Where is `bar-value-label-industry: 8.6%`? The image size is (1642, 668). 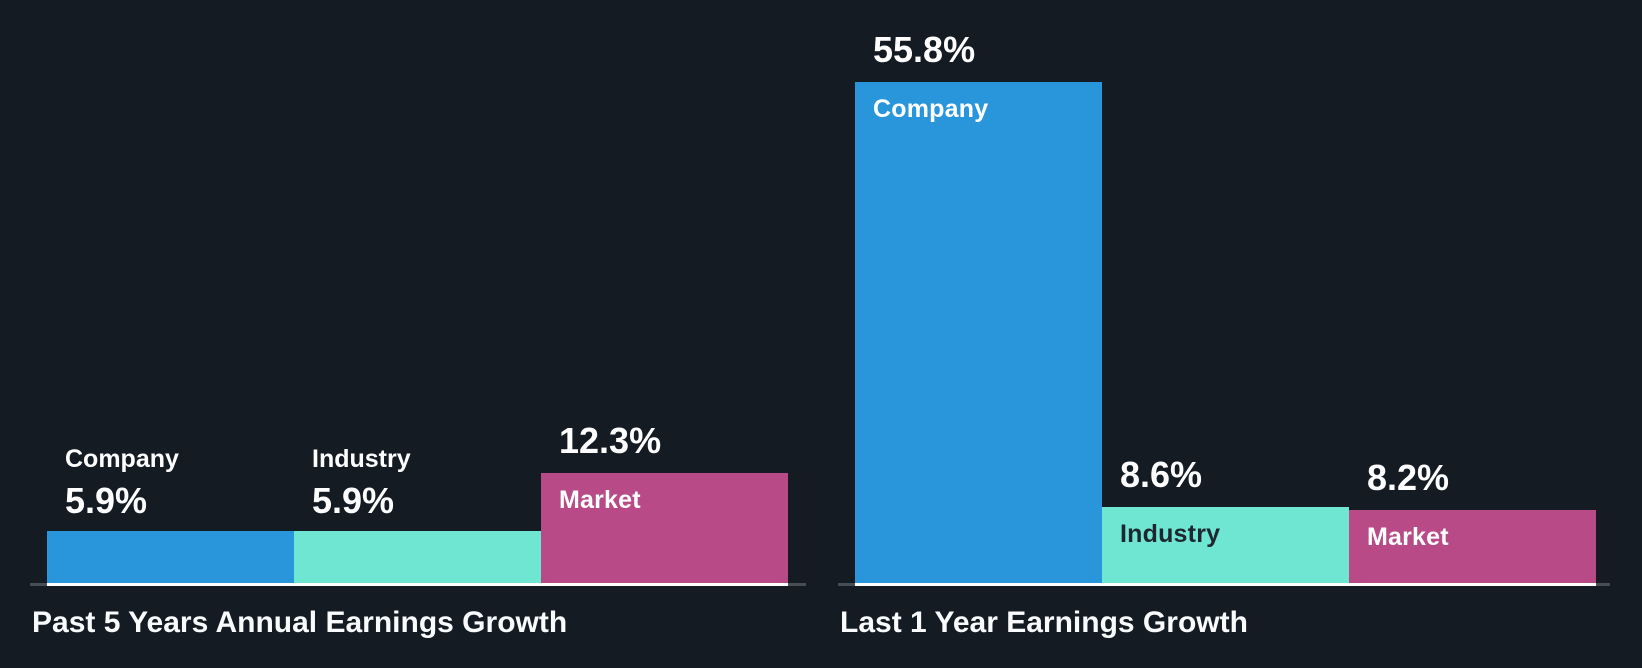 bar-value-label-industry: 8.6% is located at coordinates (1161, 474).